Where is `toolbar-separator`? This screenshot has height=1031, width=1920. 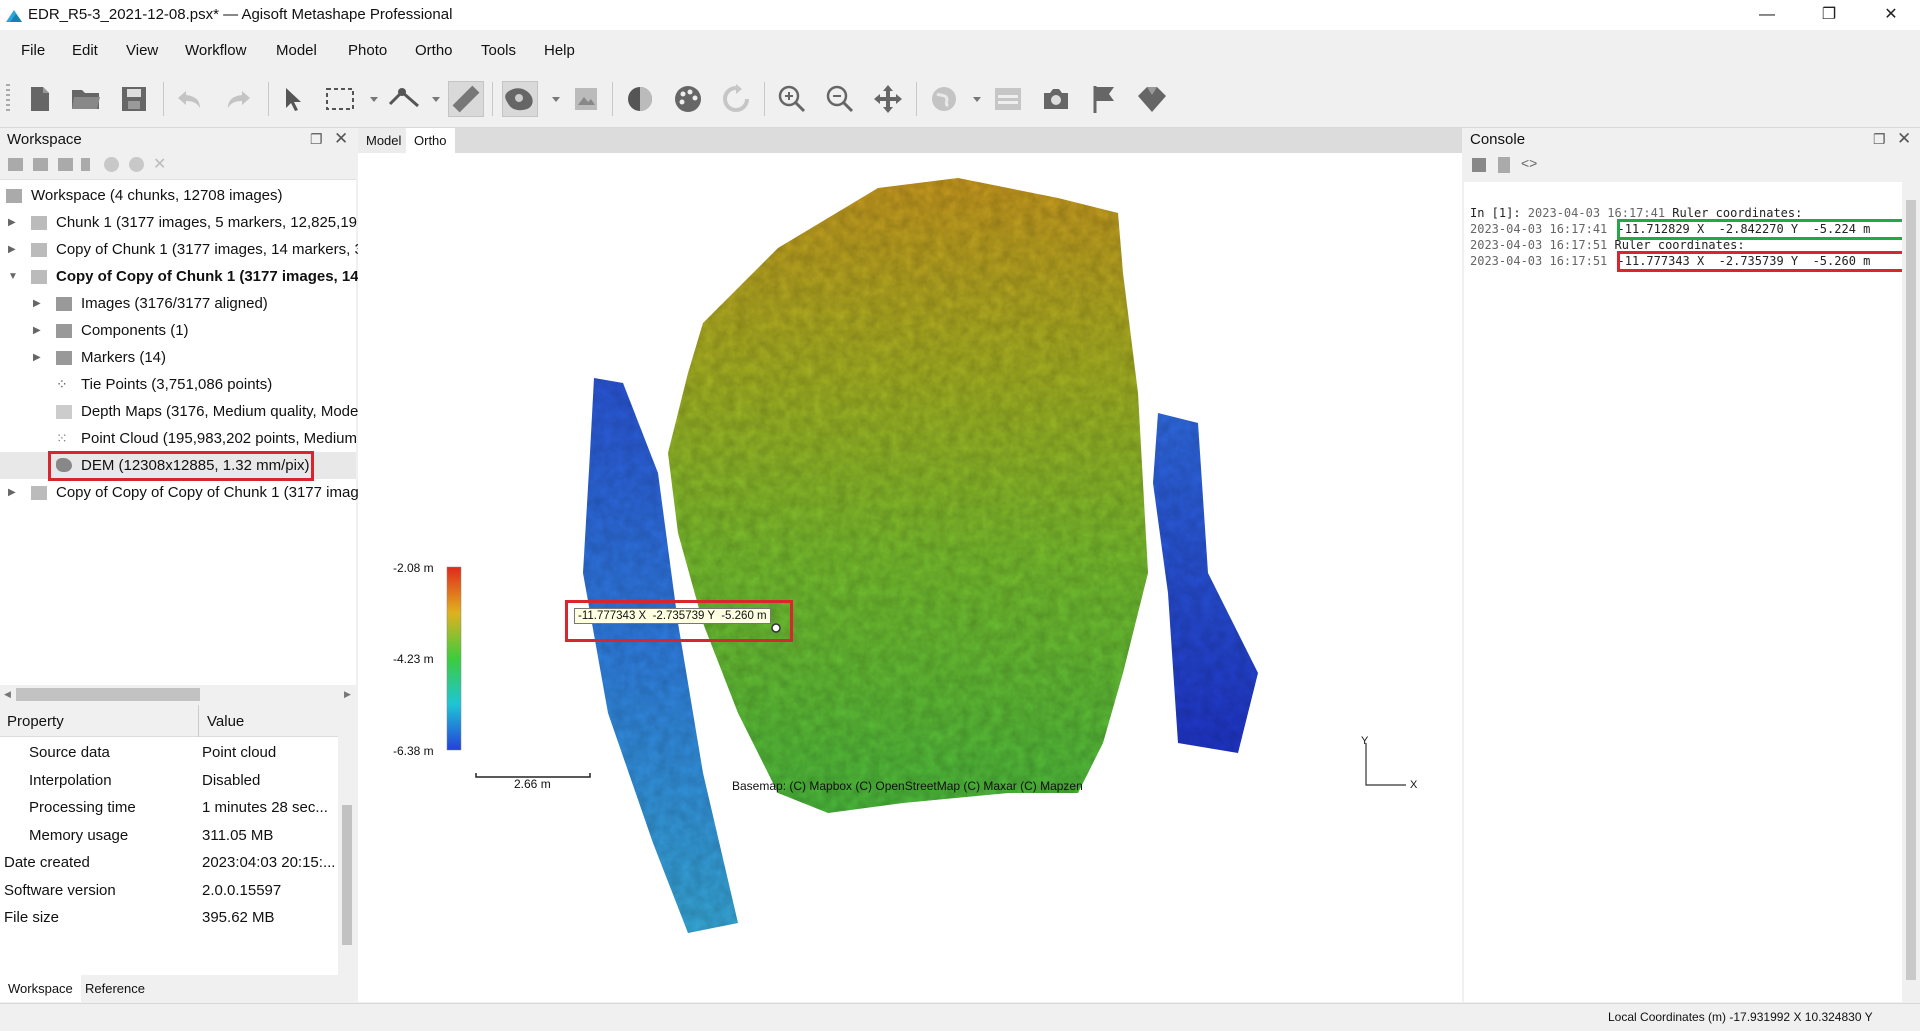 toolbar-separator is located at coordinates (916, 99).